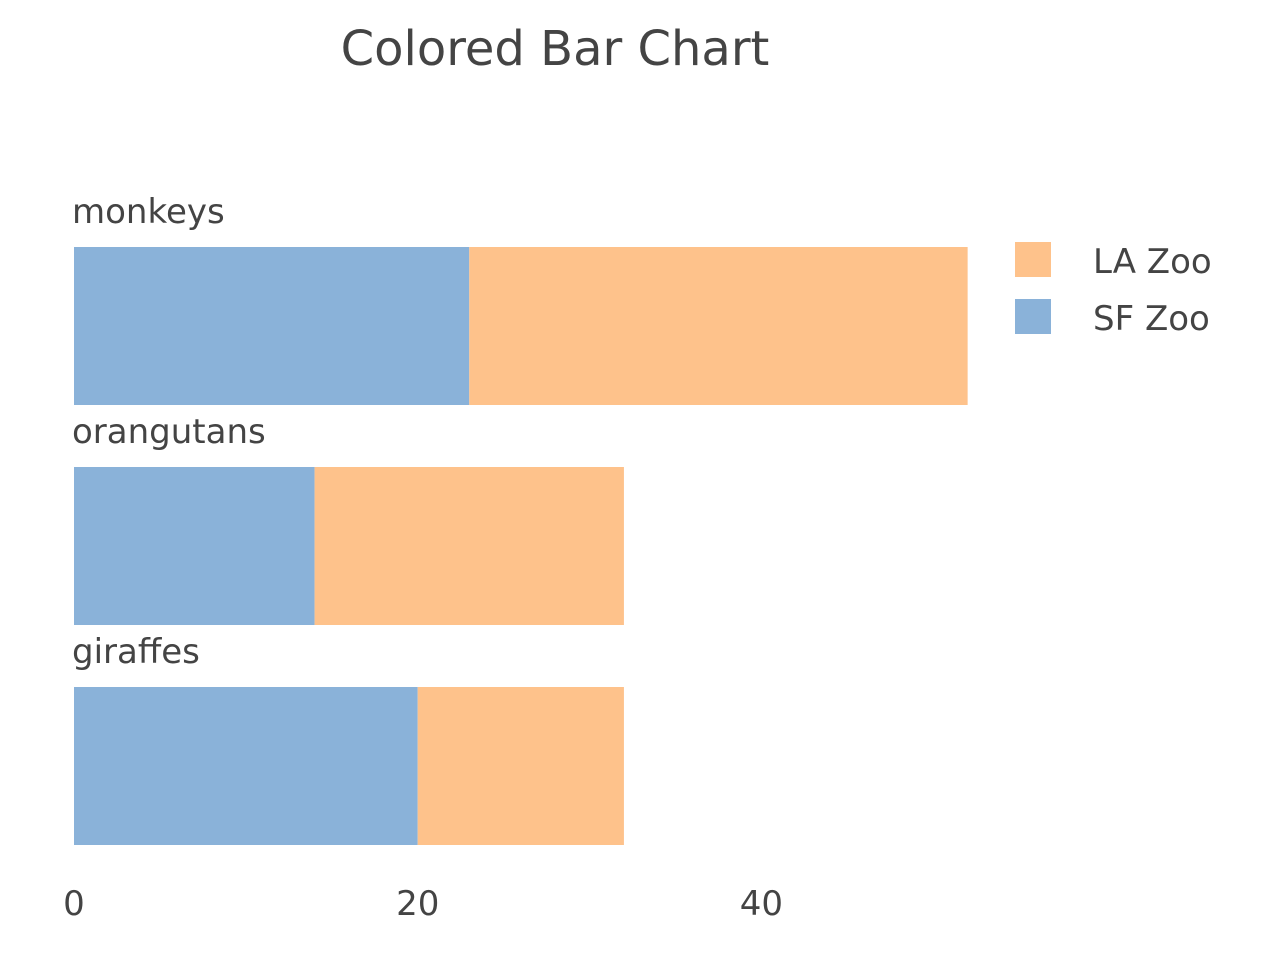 This screenshot has height=962, width=1284. Describe the element at coordinates (246, 766) in the screenshot. I see `bar-giraffes-sf-zoo` at that location.